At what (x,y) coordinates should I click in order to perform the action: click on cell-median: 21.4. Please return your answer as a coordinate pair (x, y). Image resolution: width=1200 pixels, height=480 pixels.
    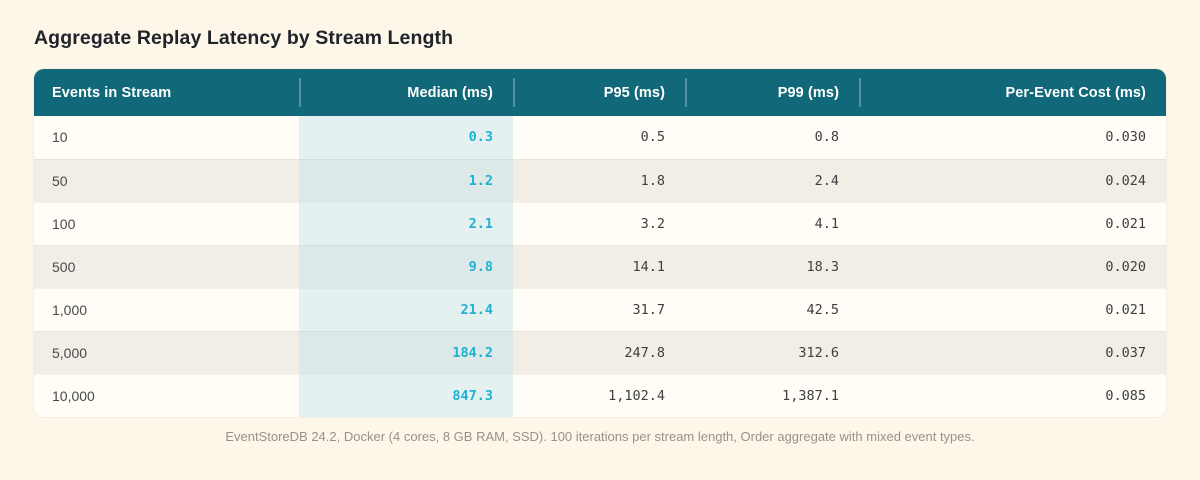
    Looking at the image, I should click on (406, 309).